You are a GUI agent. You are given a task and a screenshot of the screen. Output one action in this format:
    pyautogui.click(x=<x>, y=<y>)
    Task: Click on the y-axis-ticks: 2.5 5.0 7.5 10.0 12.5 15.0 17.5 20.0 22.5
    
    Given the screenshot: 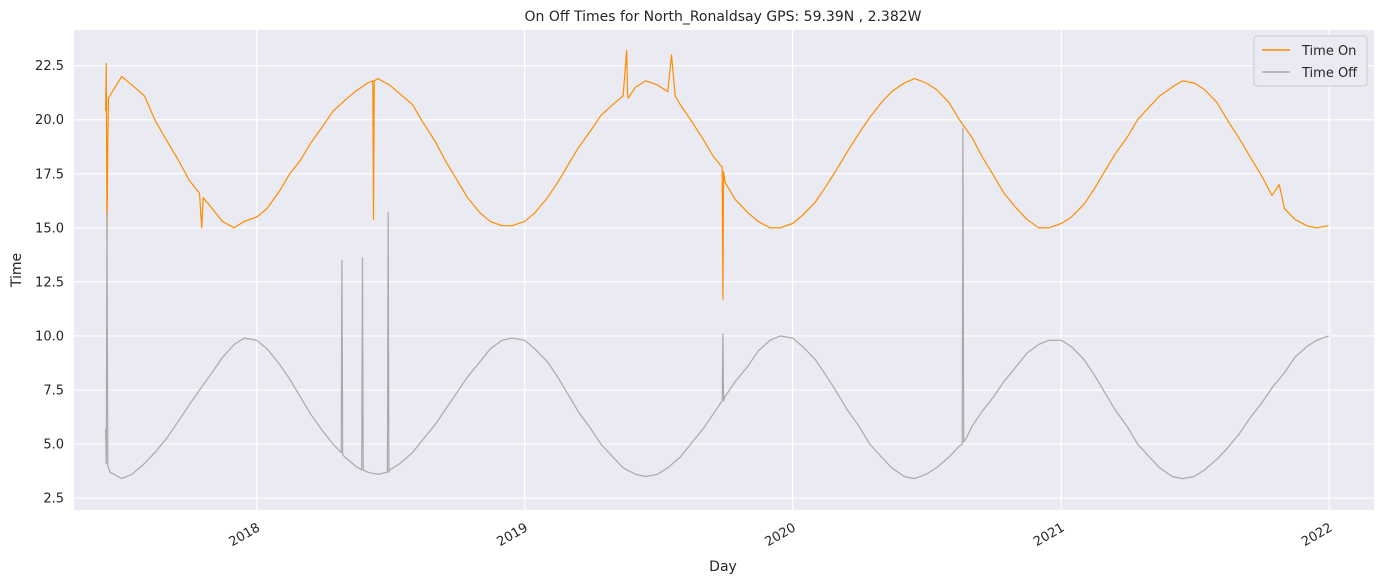 What is the action you would take?
    pyautogui.click(x=49, y=282)
    